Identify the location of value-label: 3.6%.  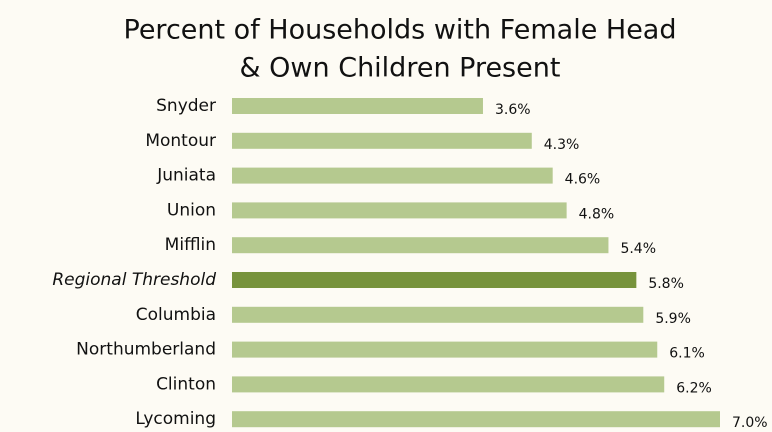
(513, 110).